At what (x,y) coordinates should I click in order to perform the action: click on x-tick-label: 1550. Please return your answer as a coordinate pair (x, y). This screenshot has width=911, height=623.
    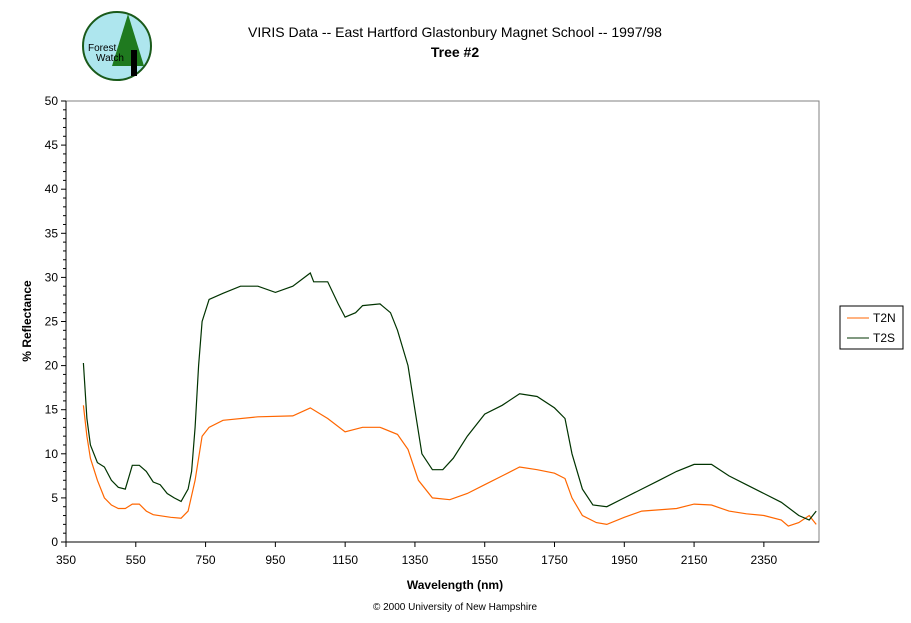
    Looking at the image, I should click on (484, 560).